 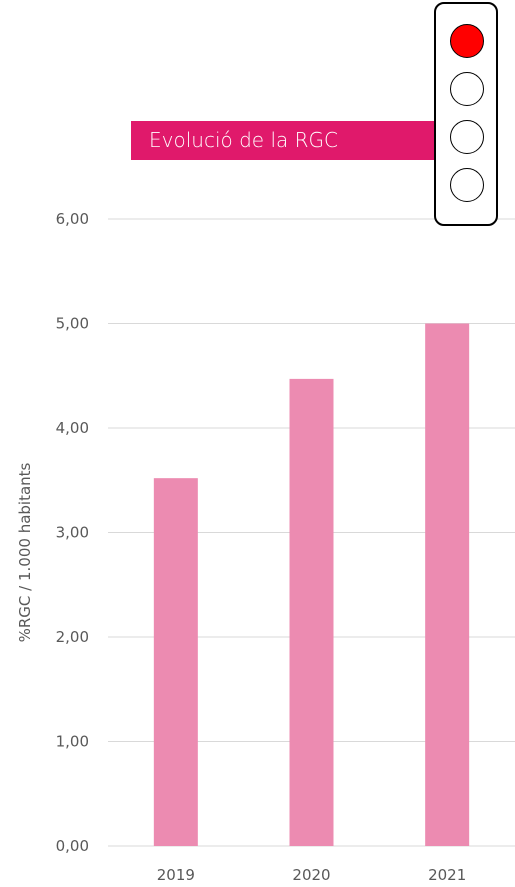 What do you see at coordinates (72, 846) in the screenshot?
I see `y-tick-label: 0,00` at bounding box center [72, 846].